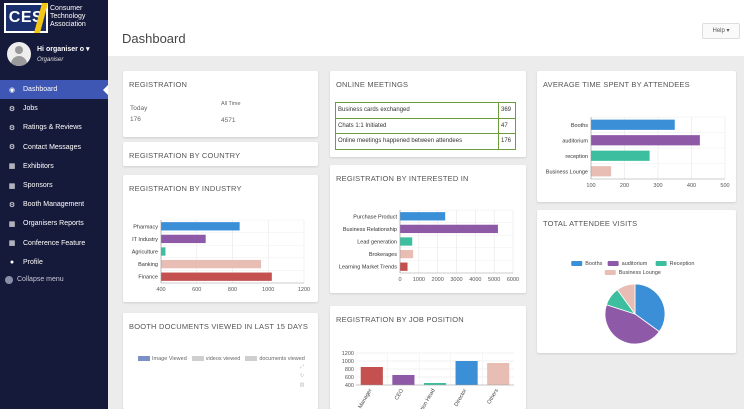  Describe the element at coordinates (365, 398) in the screenshot. I see `category-label: Manager` at that location.